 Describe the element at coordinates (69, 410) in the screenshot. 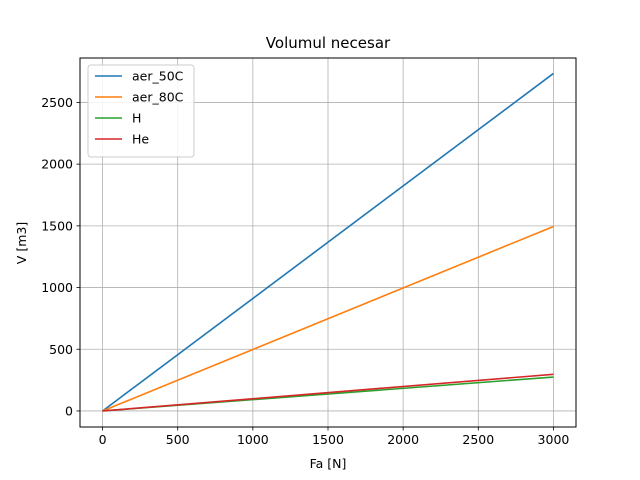

I see `y-tick-label: 0` at that location.